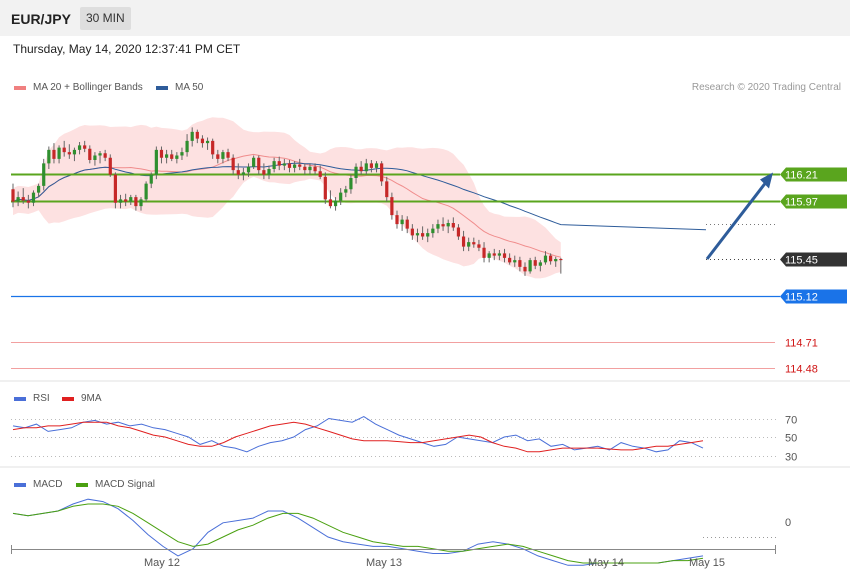 This screenshot has width=850, height=576. Describe the element at coordinates (91, 398) in the screenshot. I see `legend-rsi-ma-label: 9MA` at that location.